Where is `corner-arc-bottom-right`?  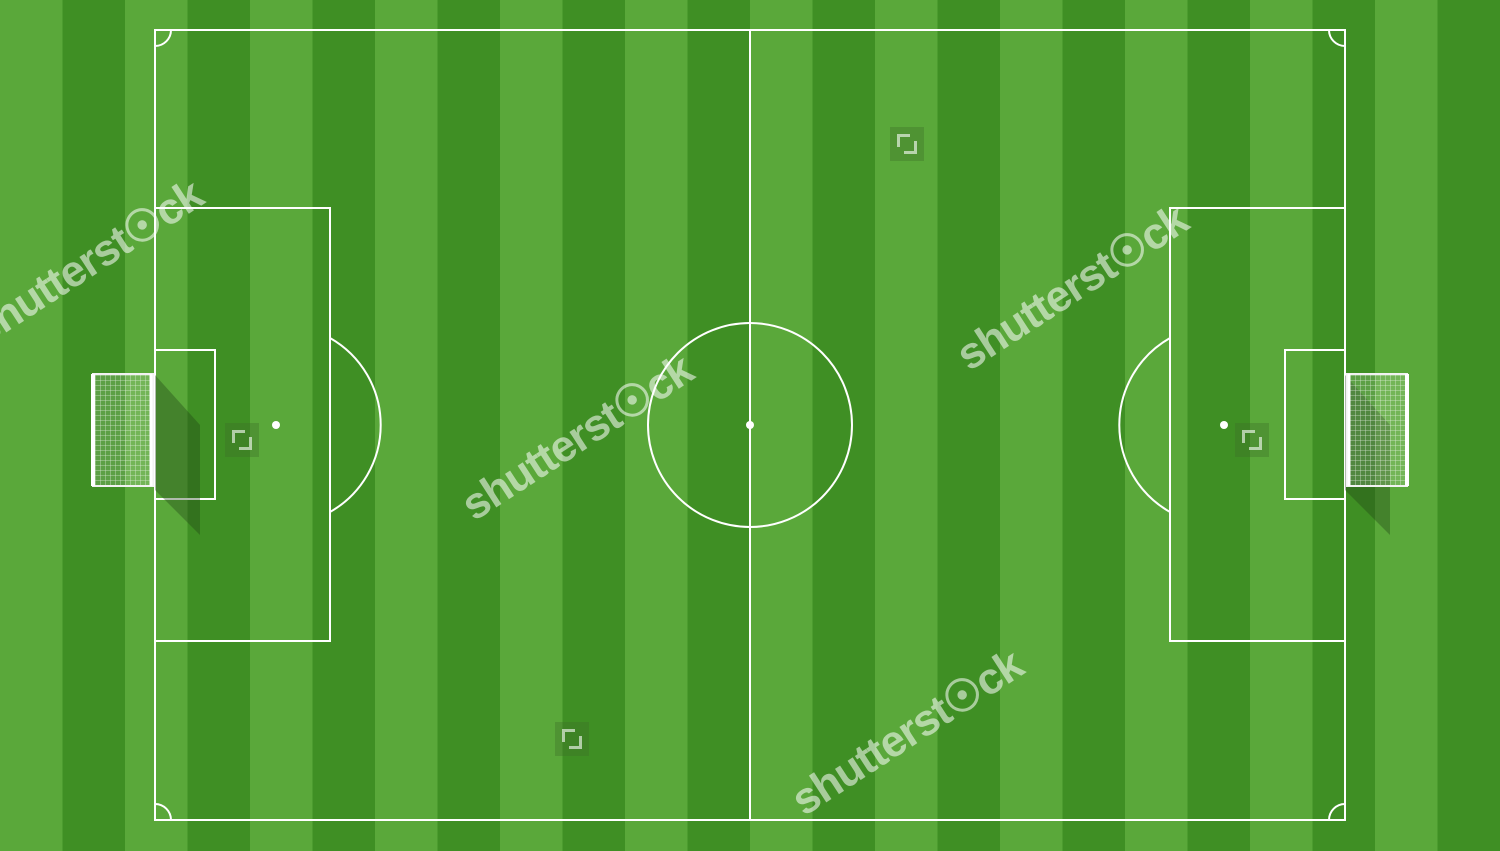 corner-arc-bottom-right is located at coordinates (1337, 812).